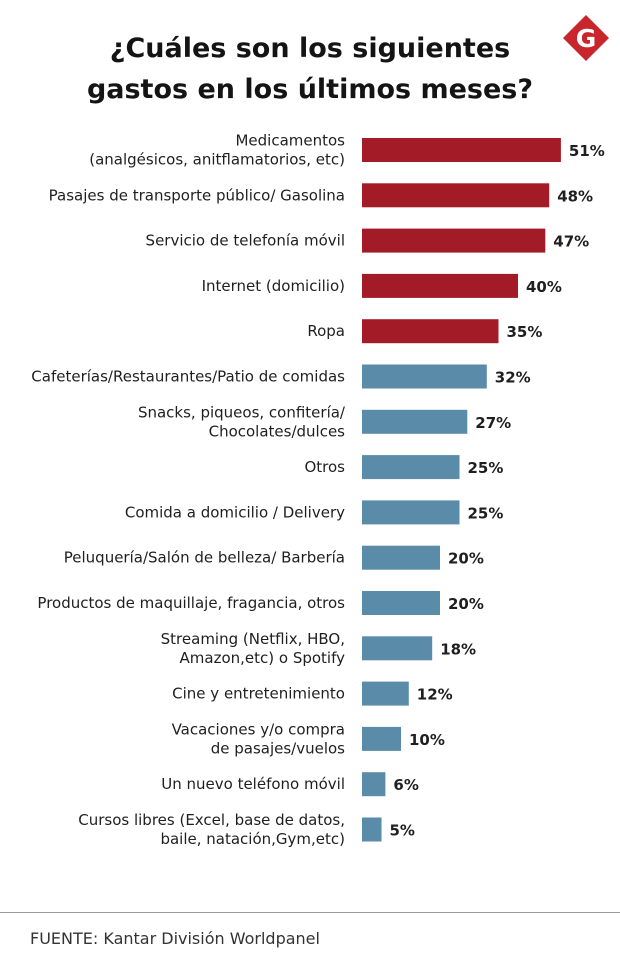  Describe the element at coordinates (252, 839) in the screenshot. I see `category-label: baile, natación,Gym,etc)` at that location.